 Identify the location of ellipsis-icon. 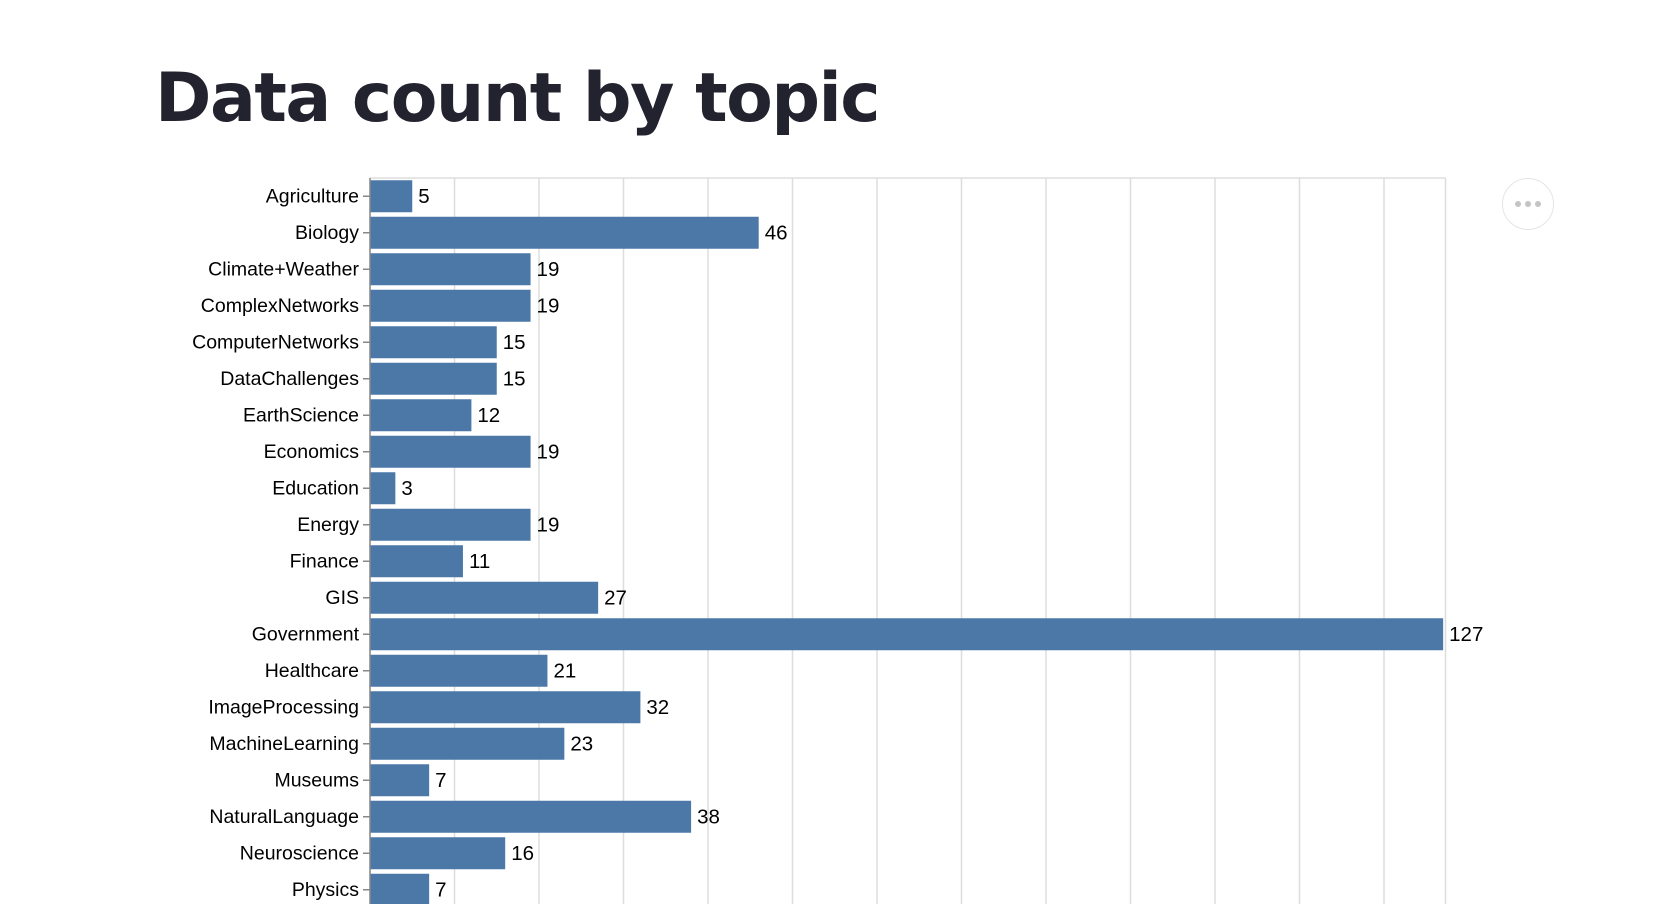
(1528, 204).